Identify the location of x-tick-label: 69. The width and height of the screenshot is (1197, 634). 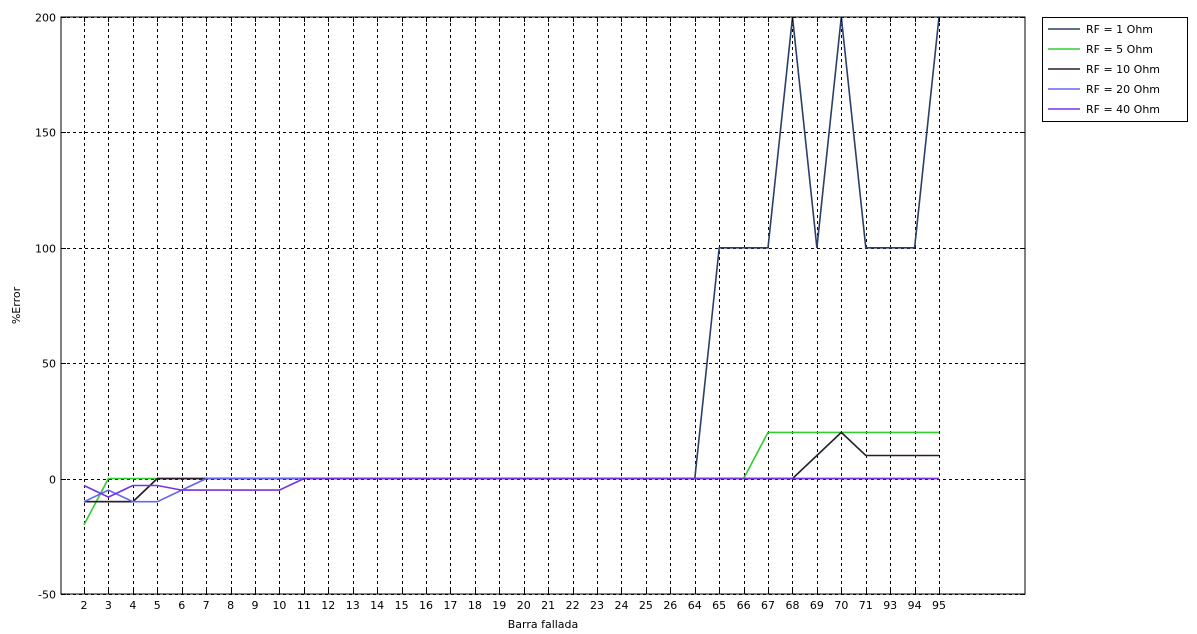
(817, 605).